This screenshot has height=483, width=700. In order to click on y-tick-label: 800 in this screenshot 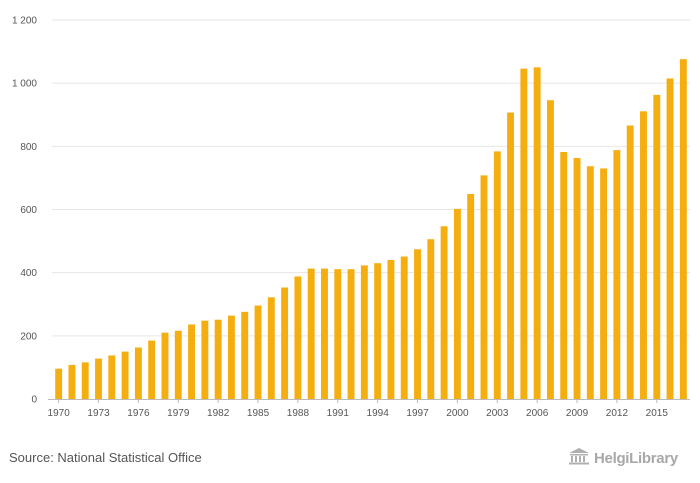, I will do `click(28, 147)`.